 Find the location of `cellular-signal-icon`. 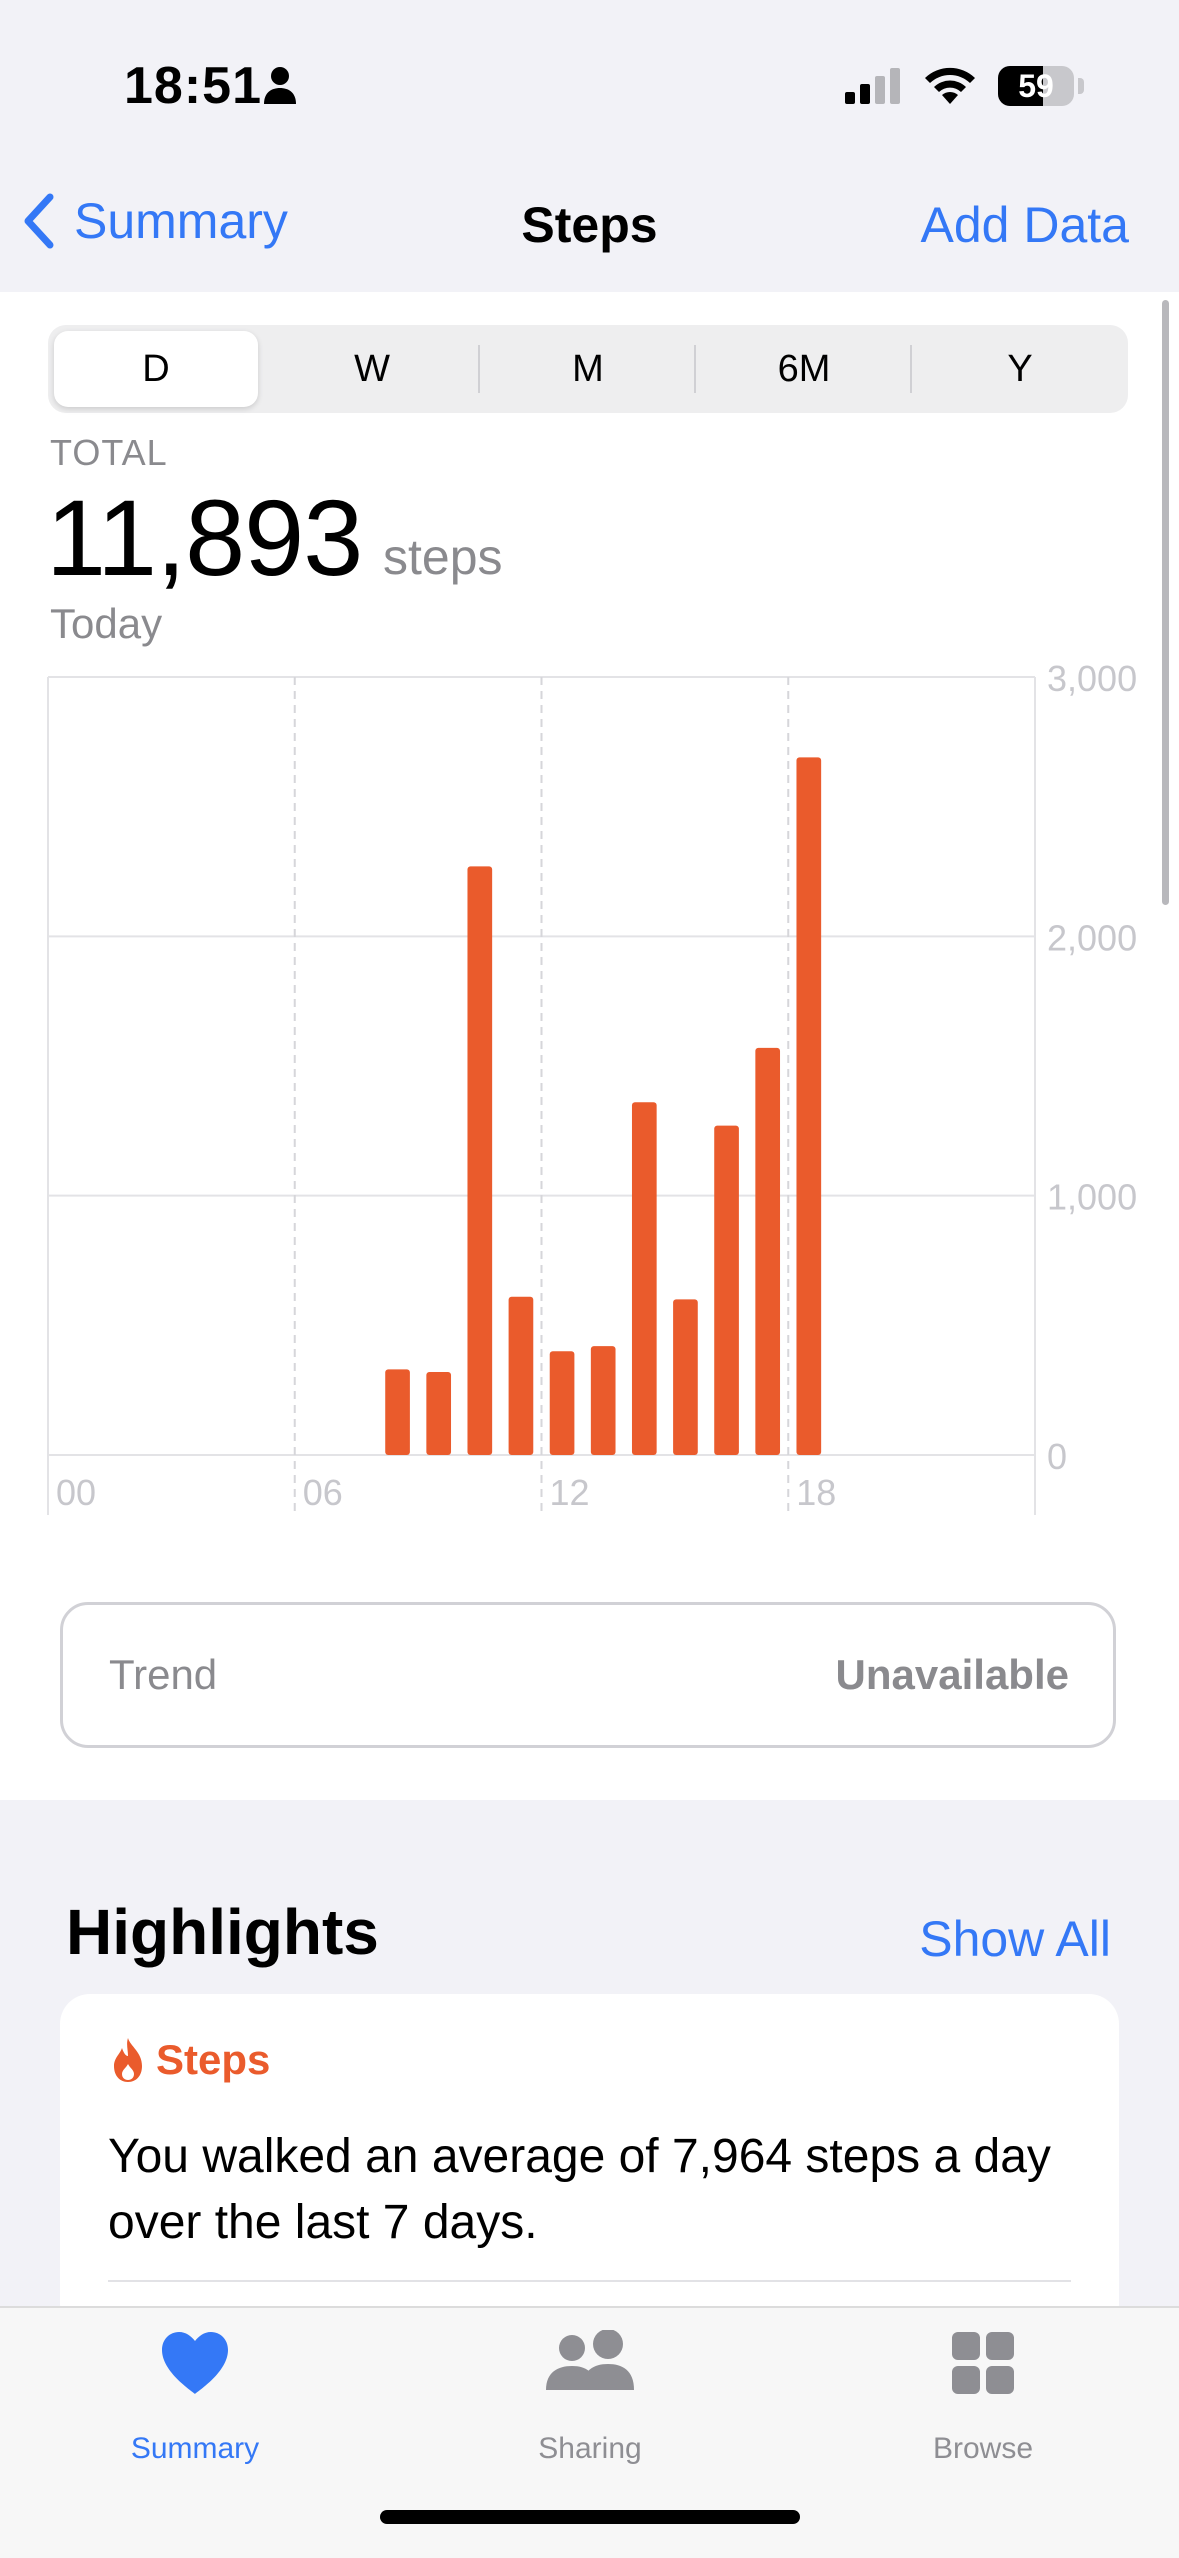

cellular-signal-icon is located at coordinates (872, 86).